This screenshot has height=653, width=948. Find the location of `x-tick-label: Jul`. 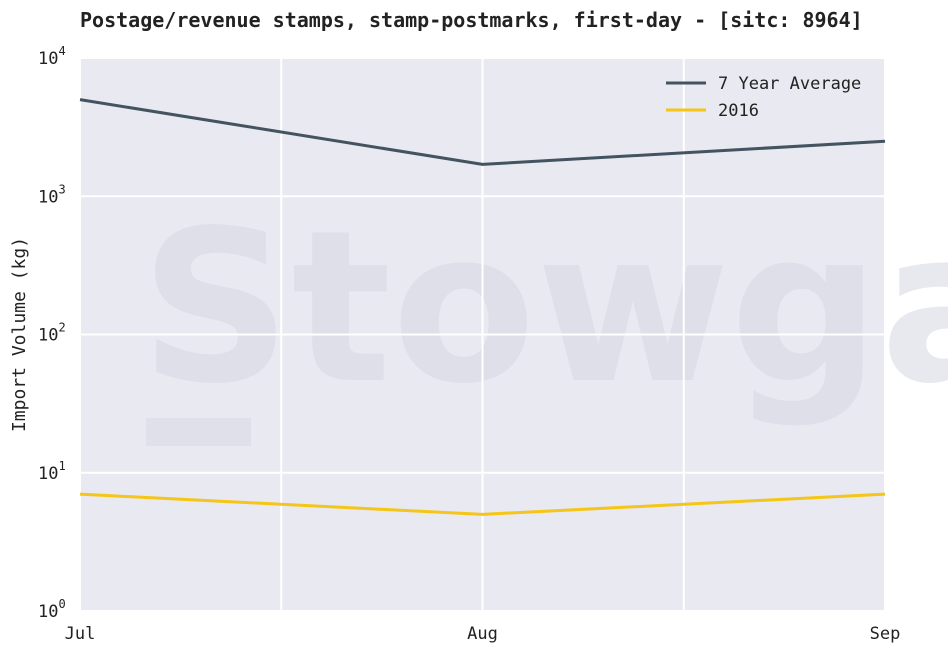

x-tick-label: Jul is located at coordinates (80, 634).